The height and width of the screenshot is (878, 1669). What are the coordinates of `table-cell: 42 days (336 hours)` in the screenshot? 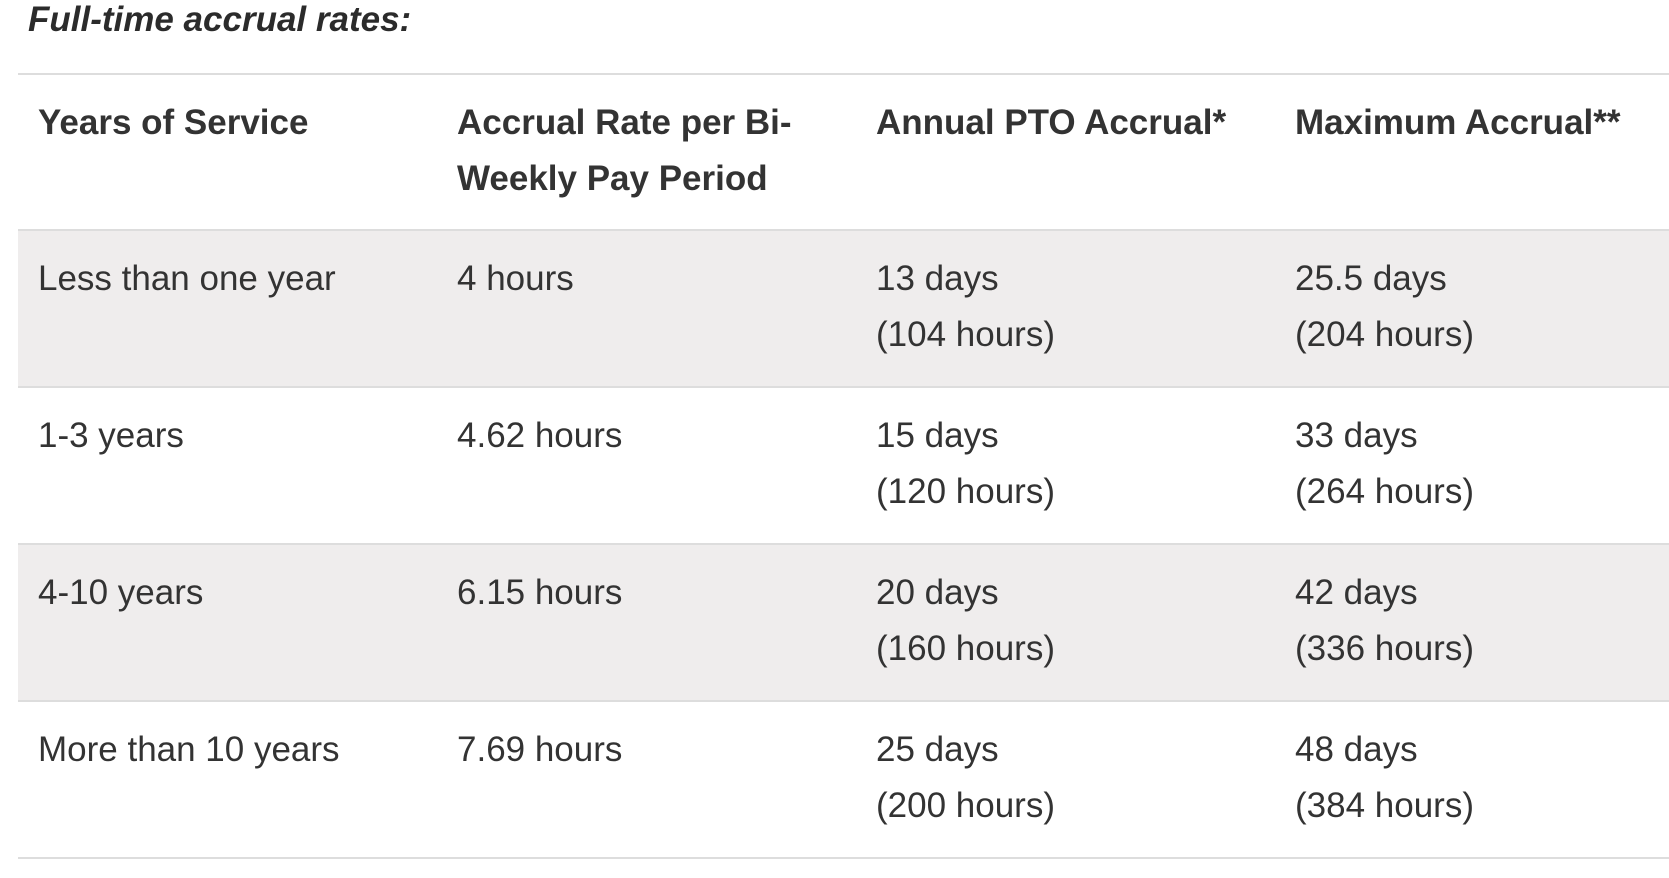 It's located at (1480, 621).